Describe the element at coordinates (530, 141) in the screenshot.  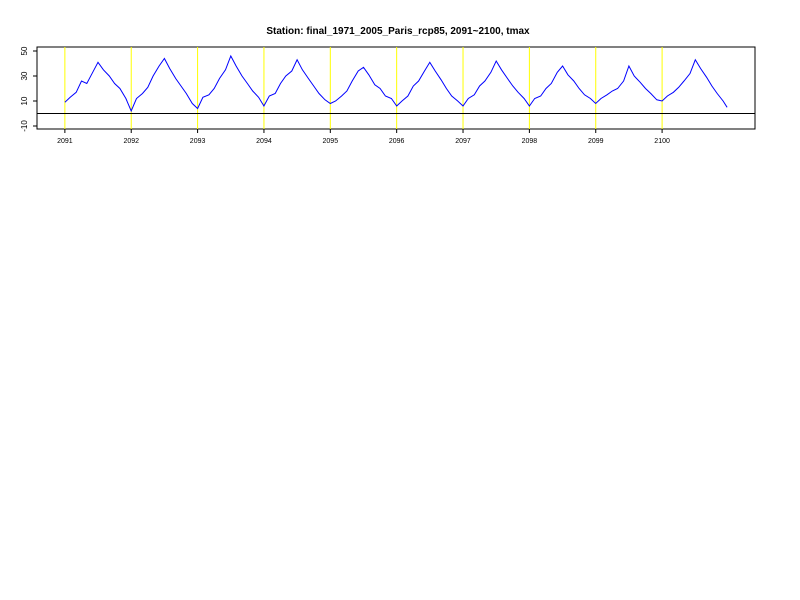
I see `x-tick-label: 2098` at that location.